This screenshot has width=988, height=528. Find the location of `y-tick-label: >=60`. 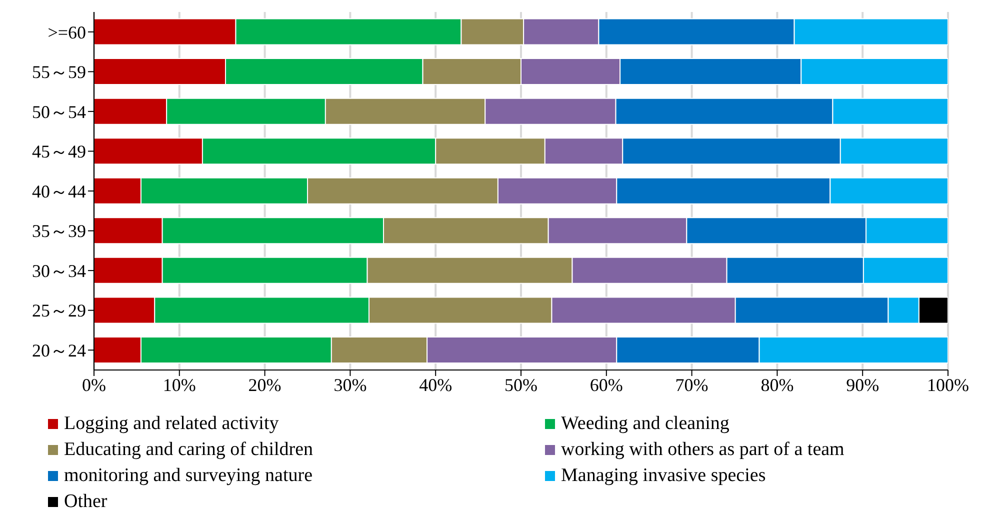

y-tick-label: >=60 is located at coordinates (67, 32).